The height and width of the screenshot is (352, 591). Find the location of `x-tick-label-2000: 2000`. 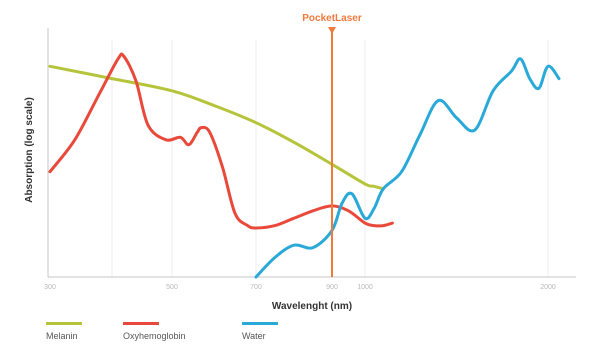

x-tick-label-2000: 2000 is located at coordinates (548, 287).